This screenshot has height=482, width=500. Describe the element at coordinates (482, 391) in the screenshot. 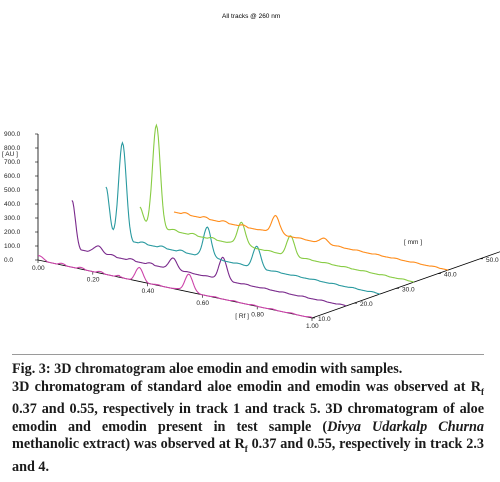

I see `caption-sub-f1: f` at that location.